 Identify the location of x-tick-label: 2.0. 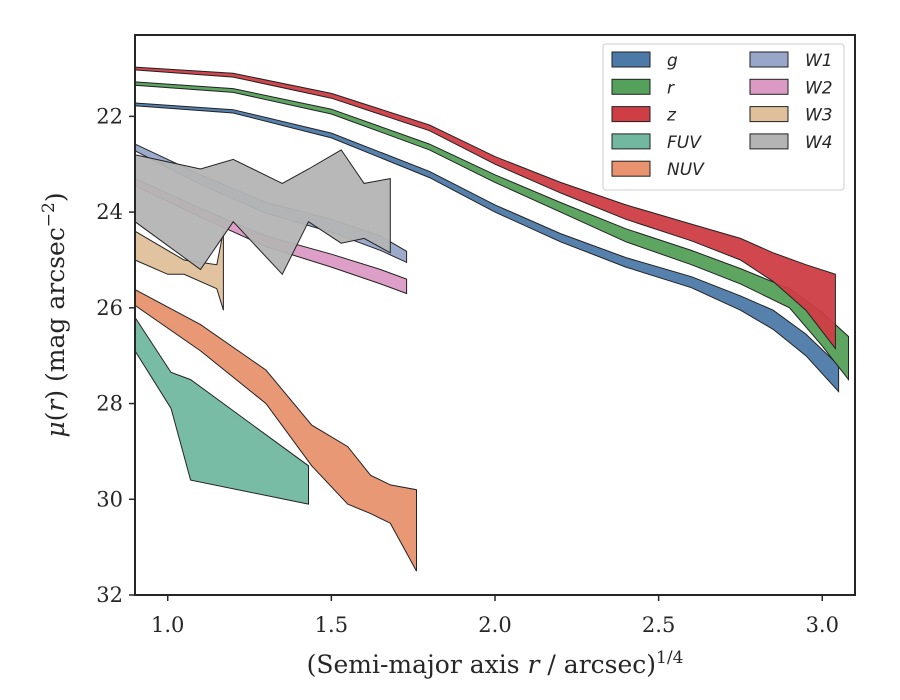
(494, 625).